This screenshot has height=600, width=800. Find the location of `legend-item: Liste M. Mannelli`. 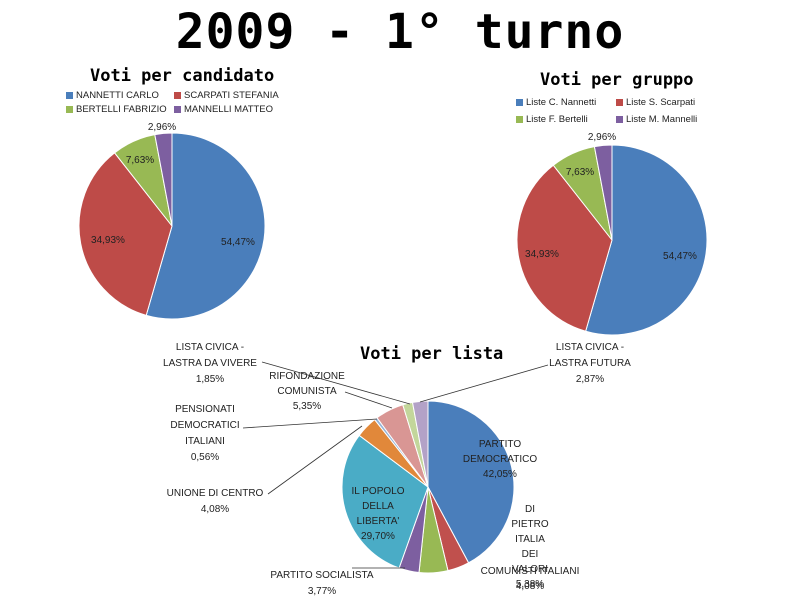

legend-item: Liste M. Mannelli is located at coordinates (656, 119).